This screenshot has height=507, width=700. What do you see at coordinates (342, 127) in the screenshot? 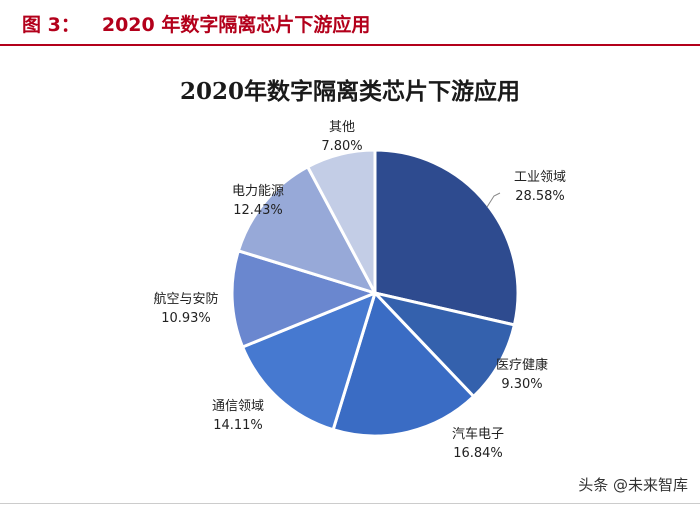
I see `slice-category-label: 其他` at bounding box center [342, 127].